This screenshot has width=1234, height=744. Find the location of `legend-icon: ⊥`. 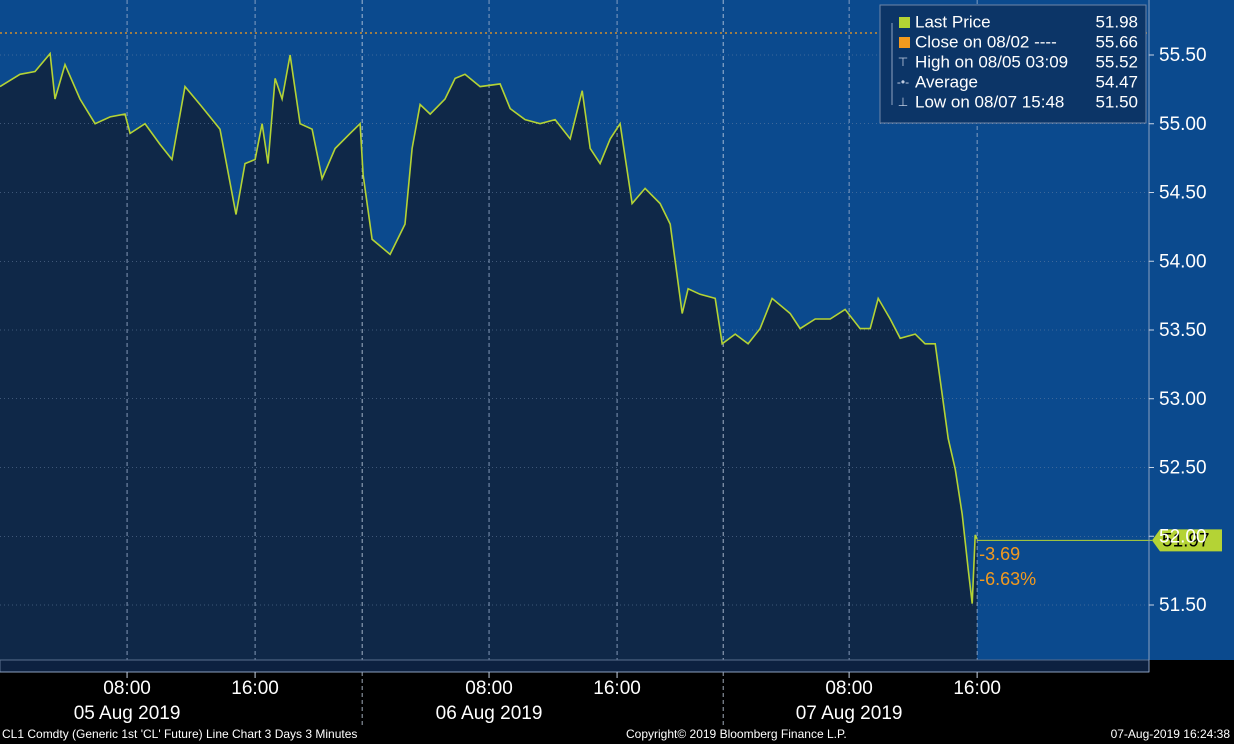

legend-icon: ⊥ is located at coordinates (903, 102).